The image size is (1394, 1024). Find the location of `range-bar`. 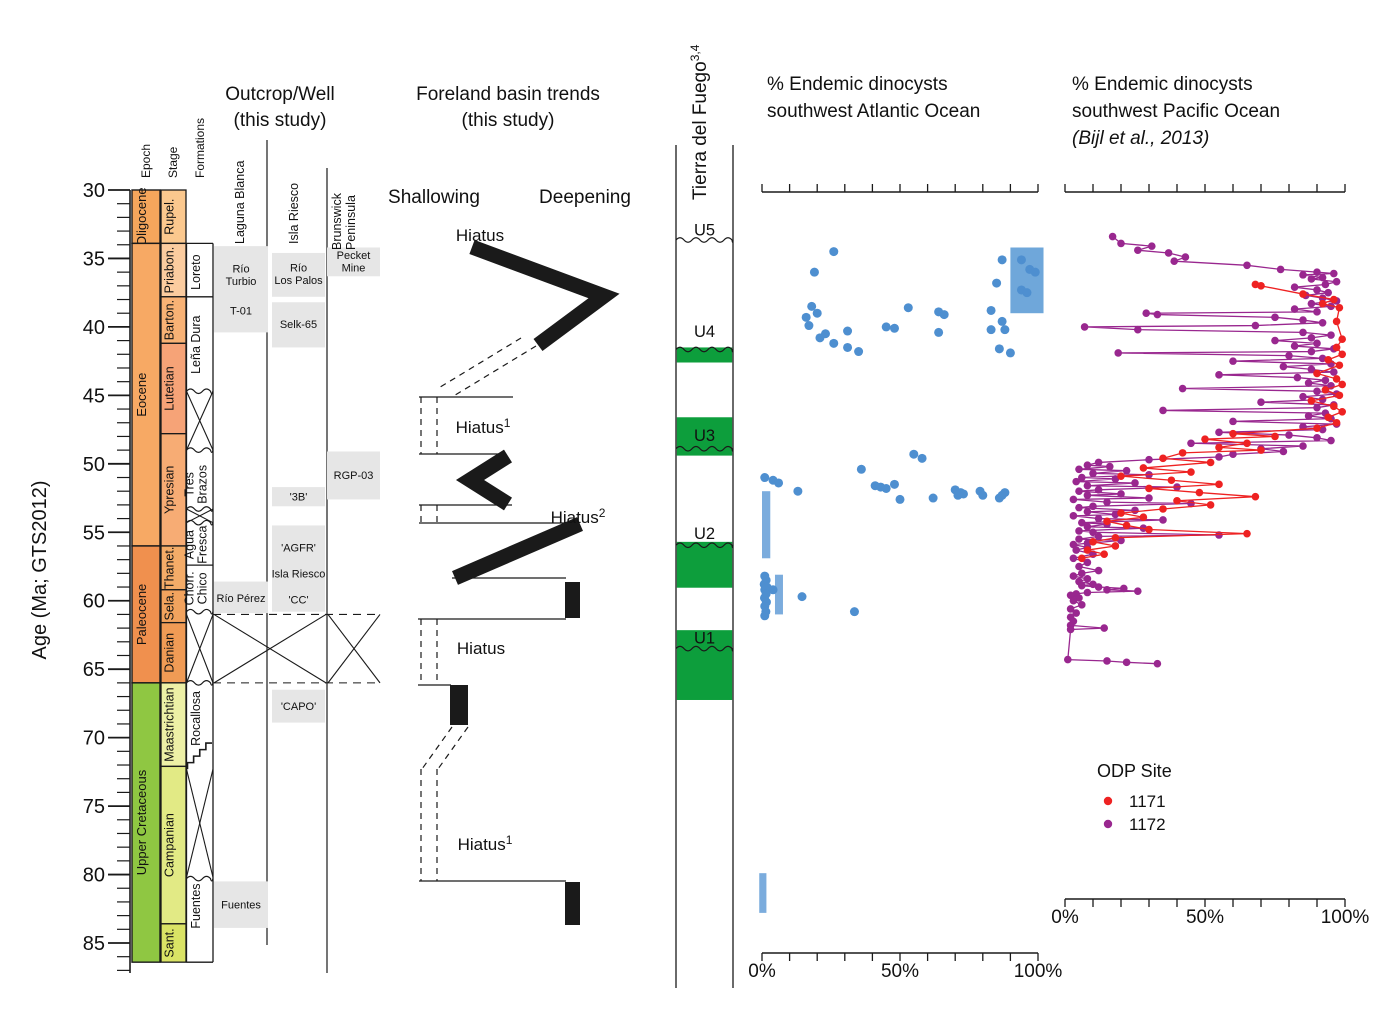

range-bar is located at coordinates (766, 525).